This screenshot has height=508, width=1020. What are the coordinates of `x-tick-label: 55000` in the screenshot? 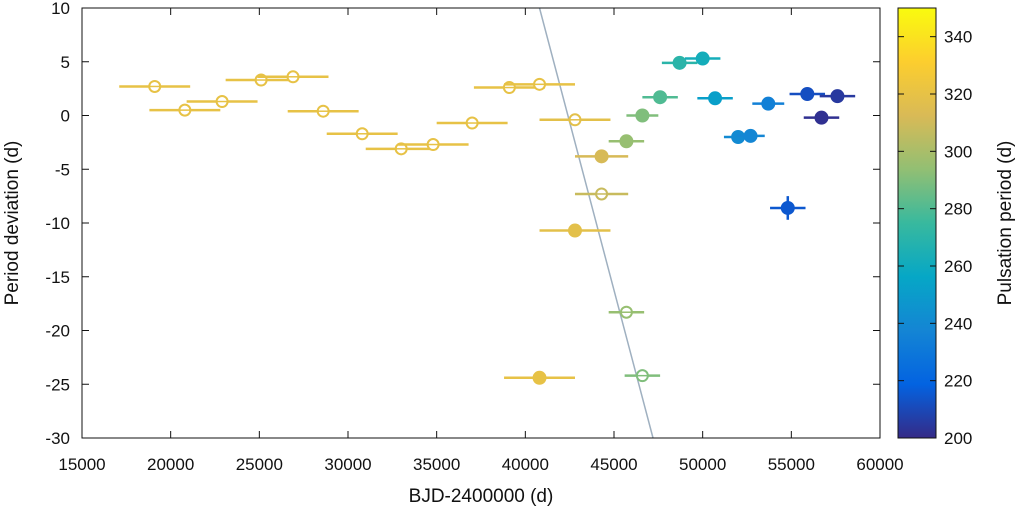 It's located at (791, 464).